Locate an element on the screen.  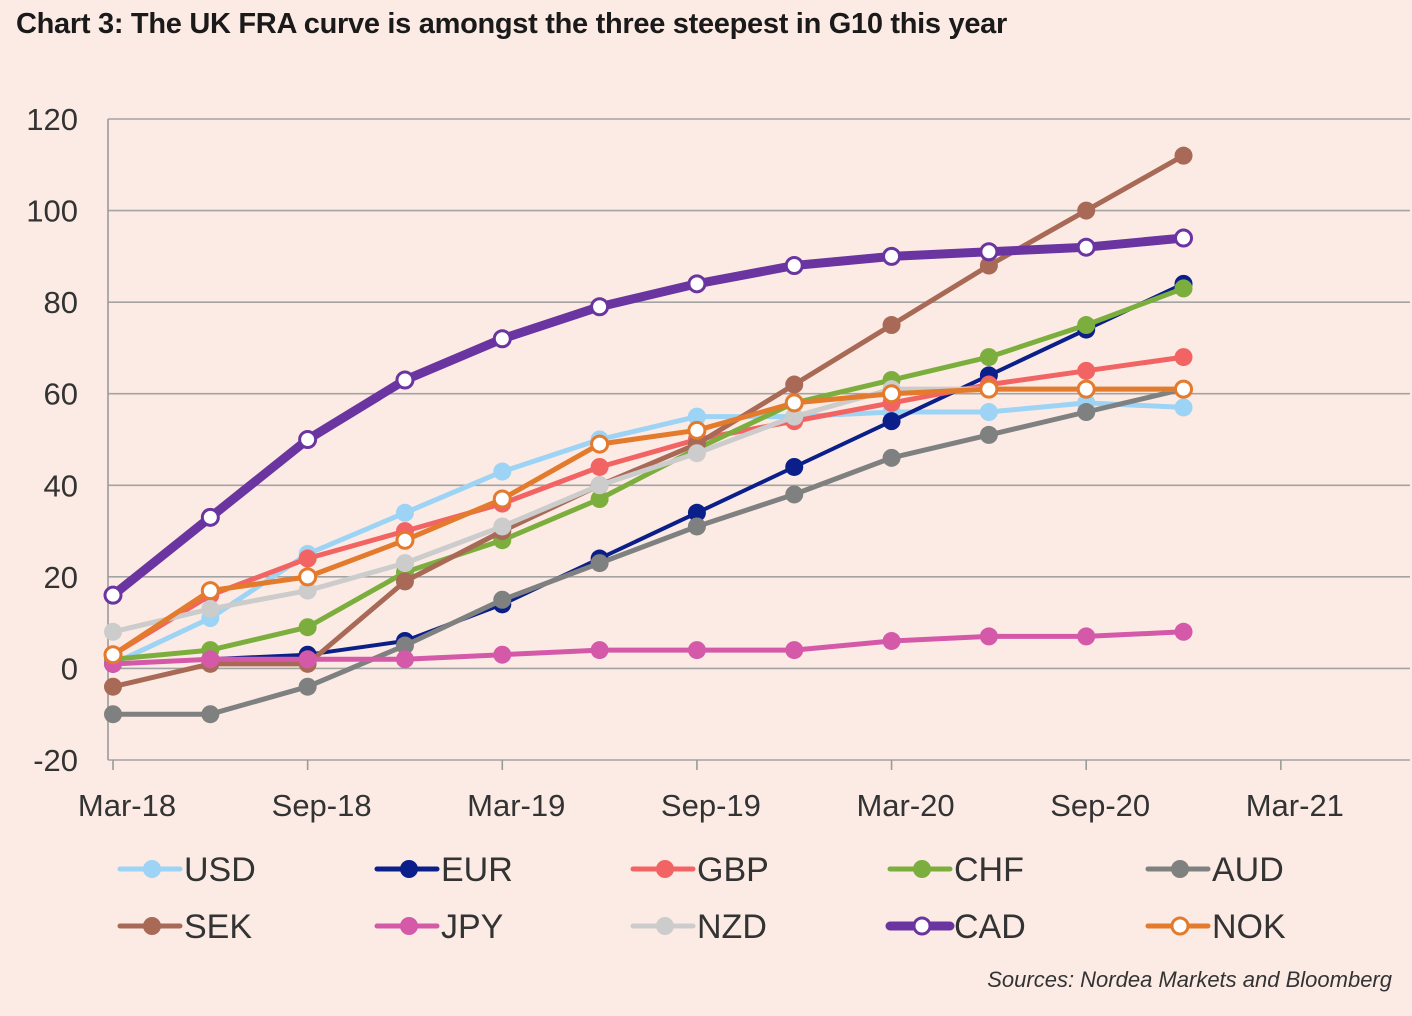
legend-label: SEK is located at coordinates (218, 927).